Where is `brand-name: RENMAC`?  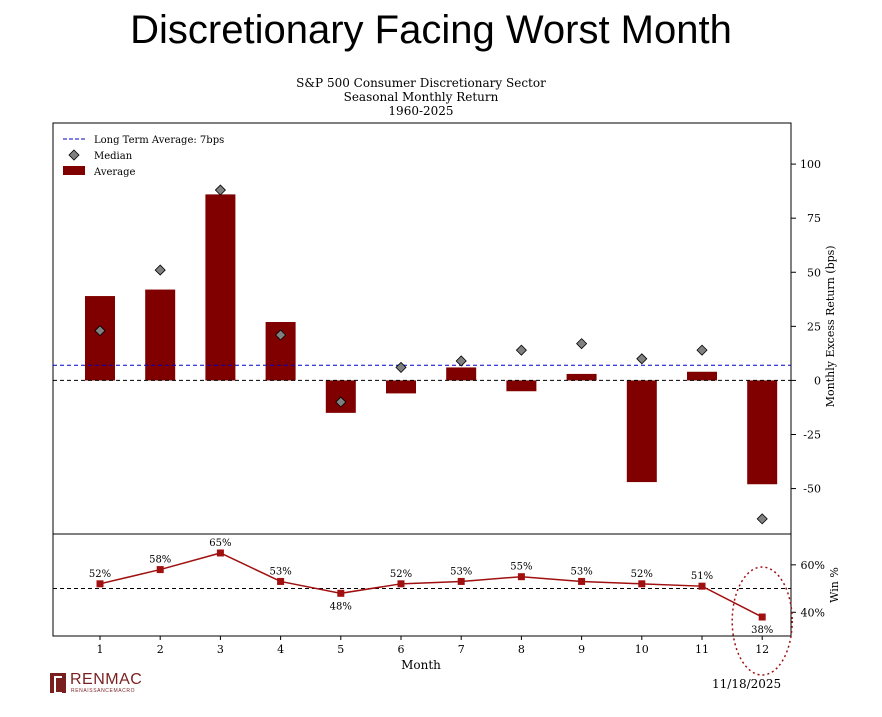
brand-name: RENMAC is located at coordinates (106, 679).